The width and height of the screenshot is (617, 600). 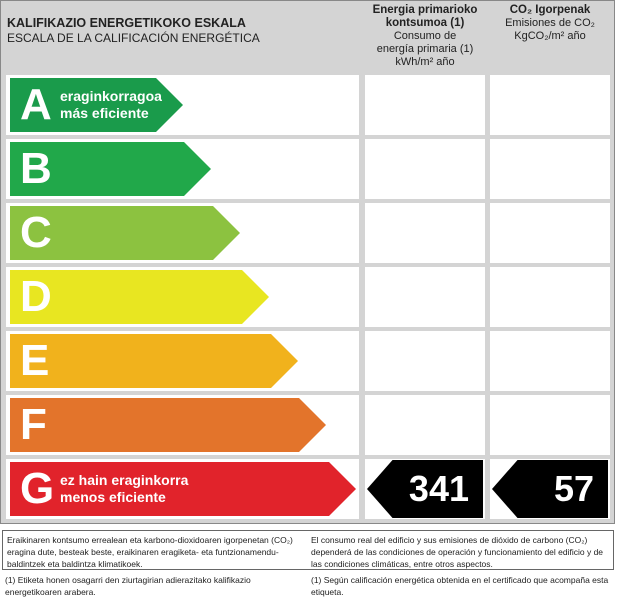 What do you see at coordinates (110, 169) in the screenshot?
I see `rating-arrow-B: B` at bounding box center [110, 169].